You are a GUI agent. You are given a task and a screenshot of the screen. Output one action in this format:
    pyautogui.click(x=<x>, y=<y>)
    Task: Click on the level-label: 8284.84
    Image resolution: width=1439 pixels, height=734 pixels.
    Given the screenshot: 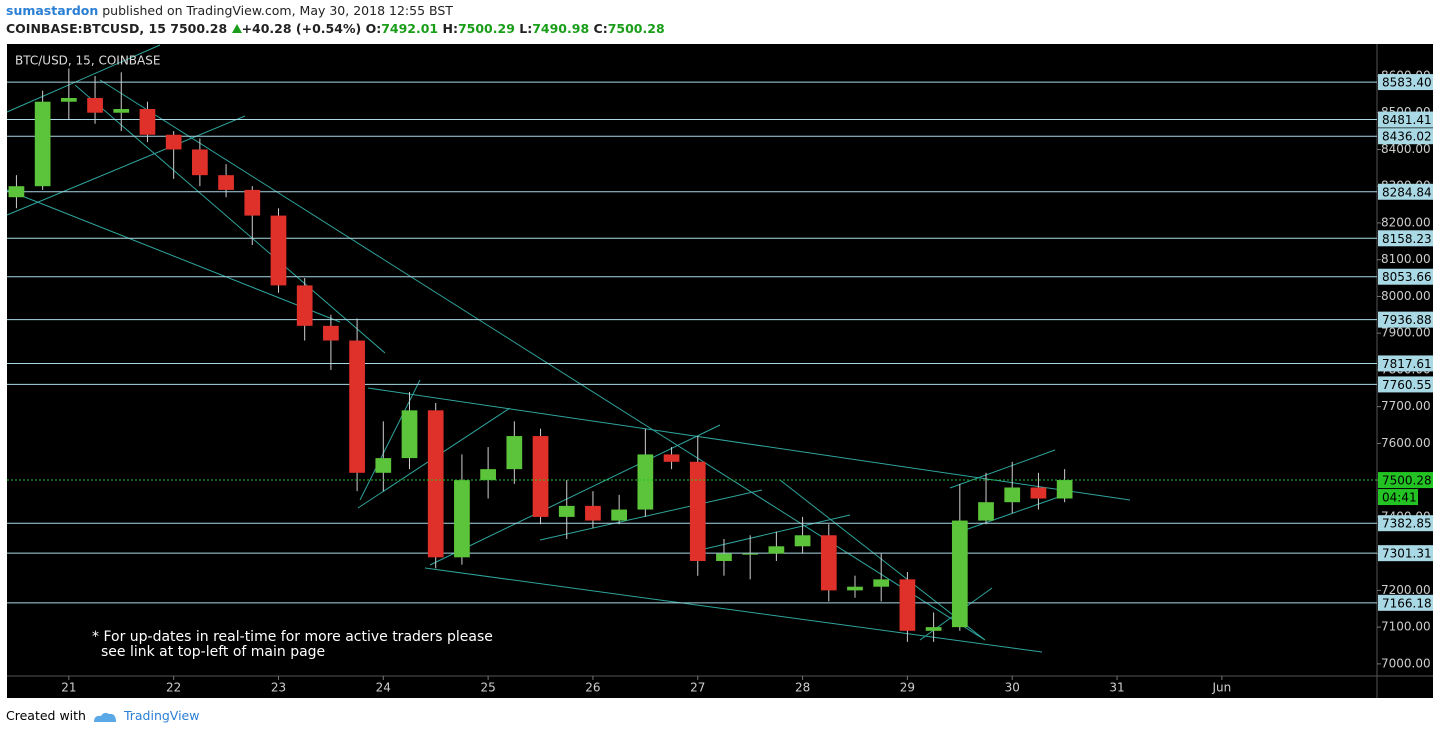 What is the action you would take?
    pyautogui.click(x=1407, y=192)
    